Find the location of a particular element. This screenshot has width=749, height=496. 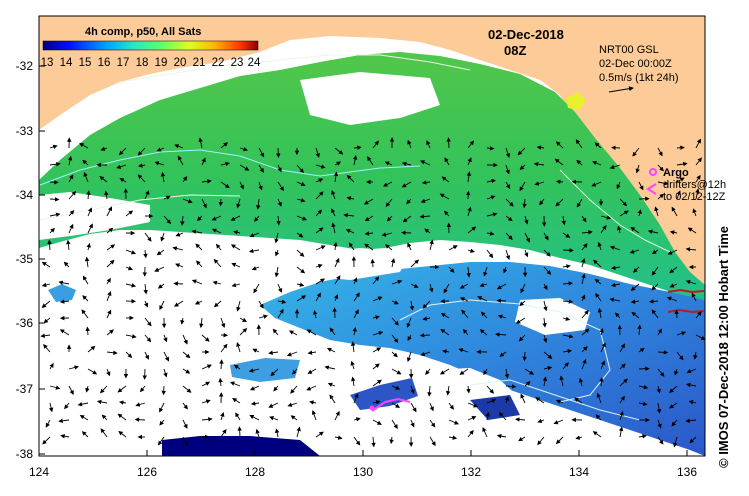

lon-label: 136 is located at coordinates (687, 472).